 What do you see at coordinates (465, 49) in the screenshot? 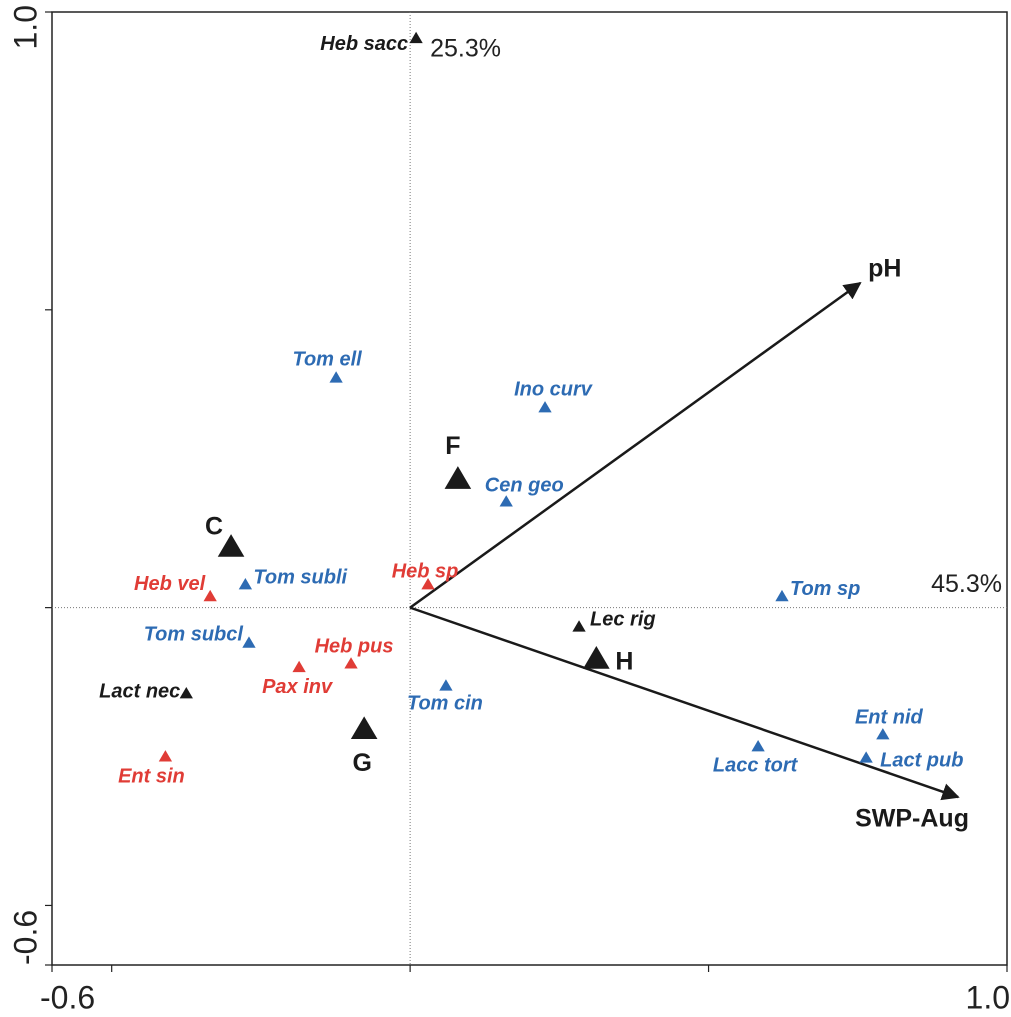
I see `axis-annotation: 25.3%` at bounding box center [465, 49].